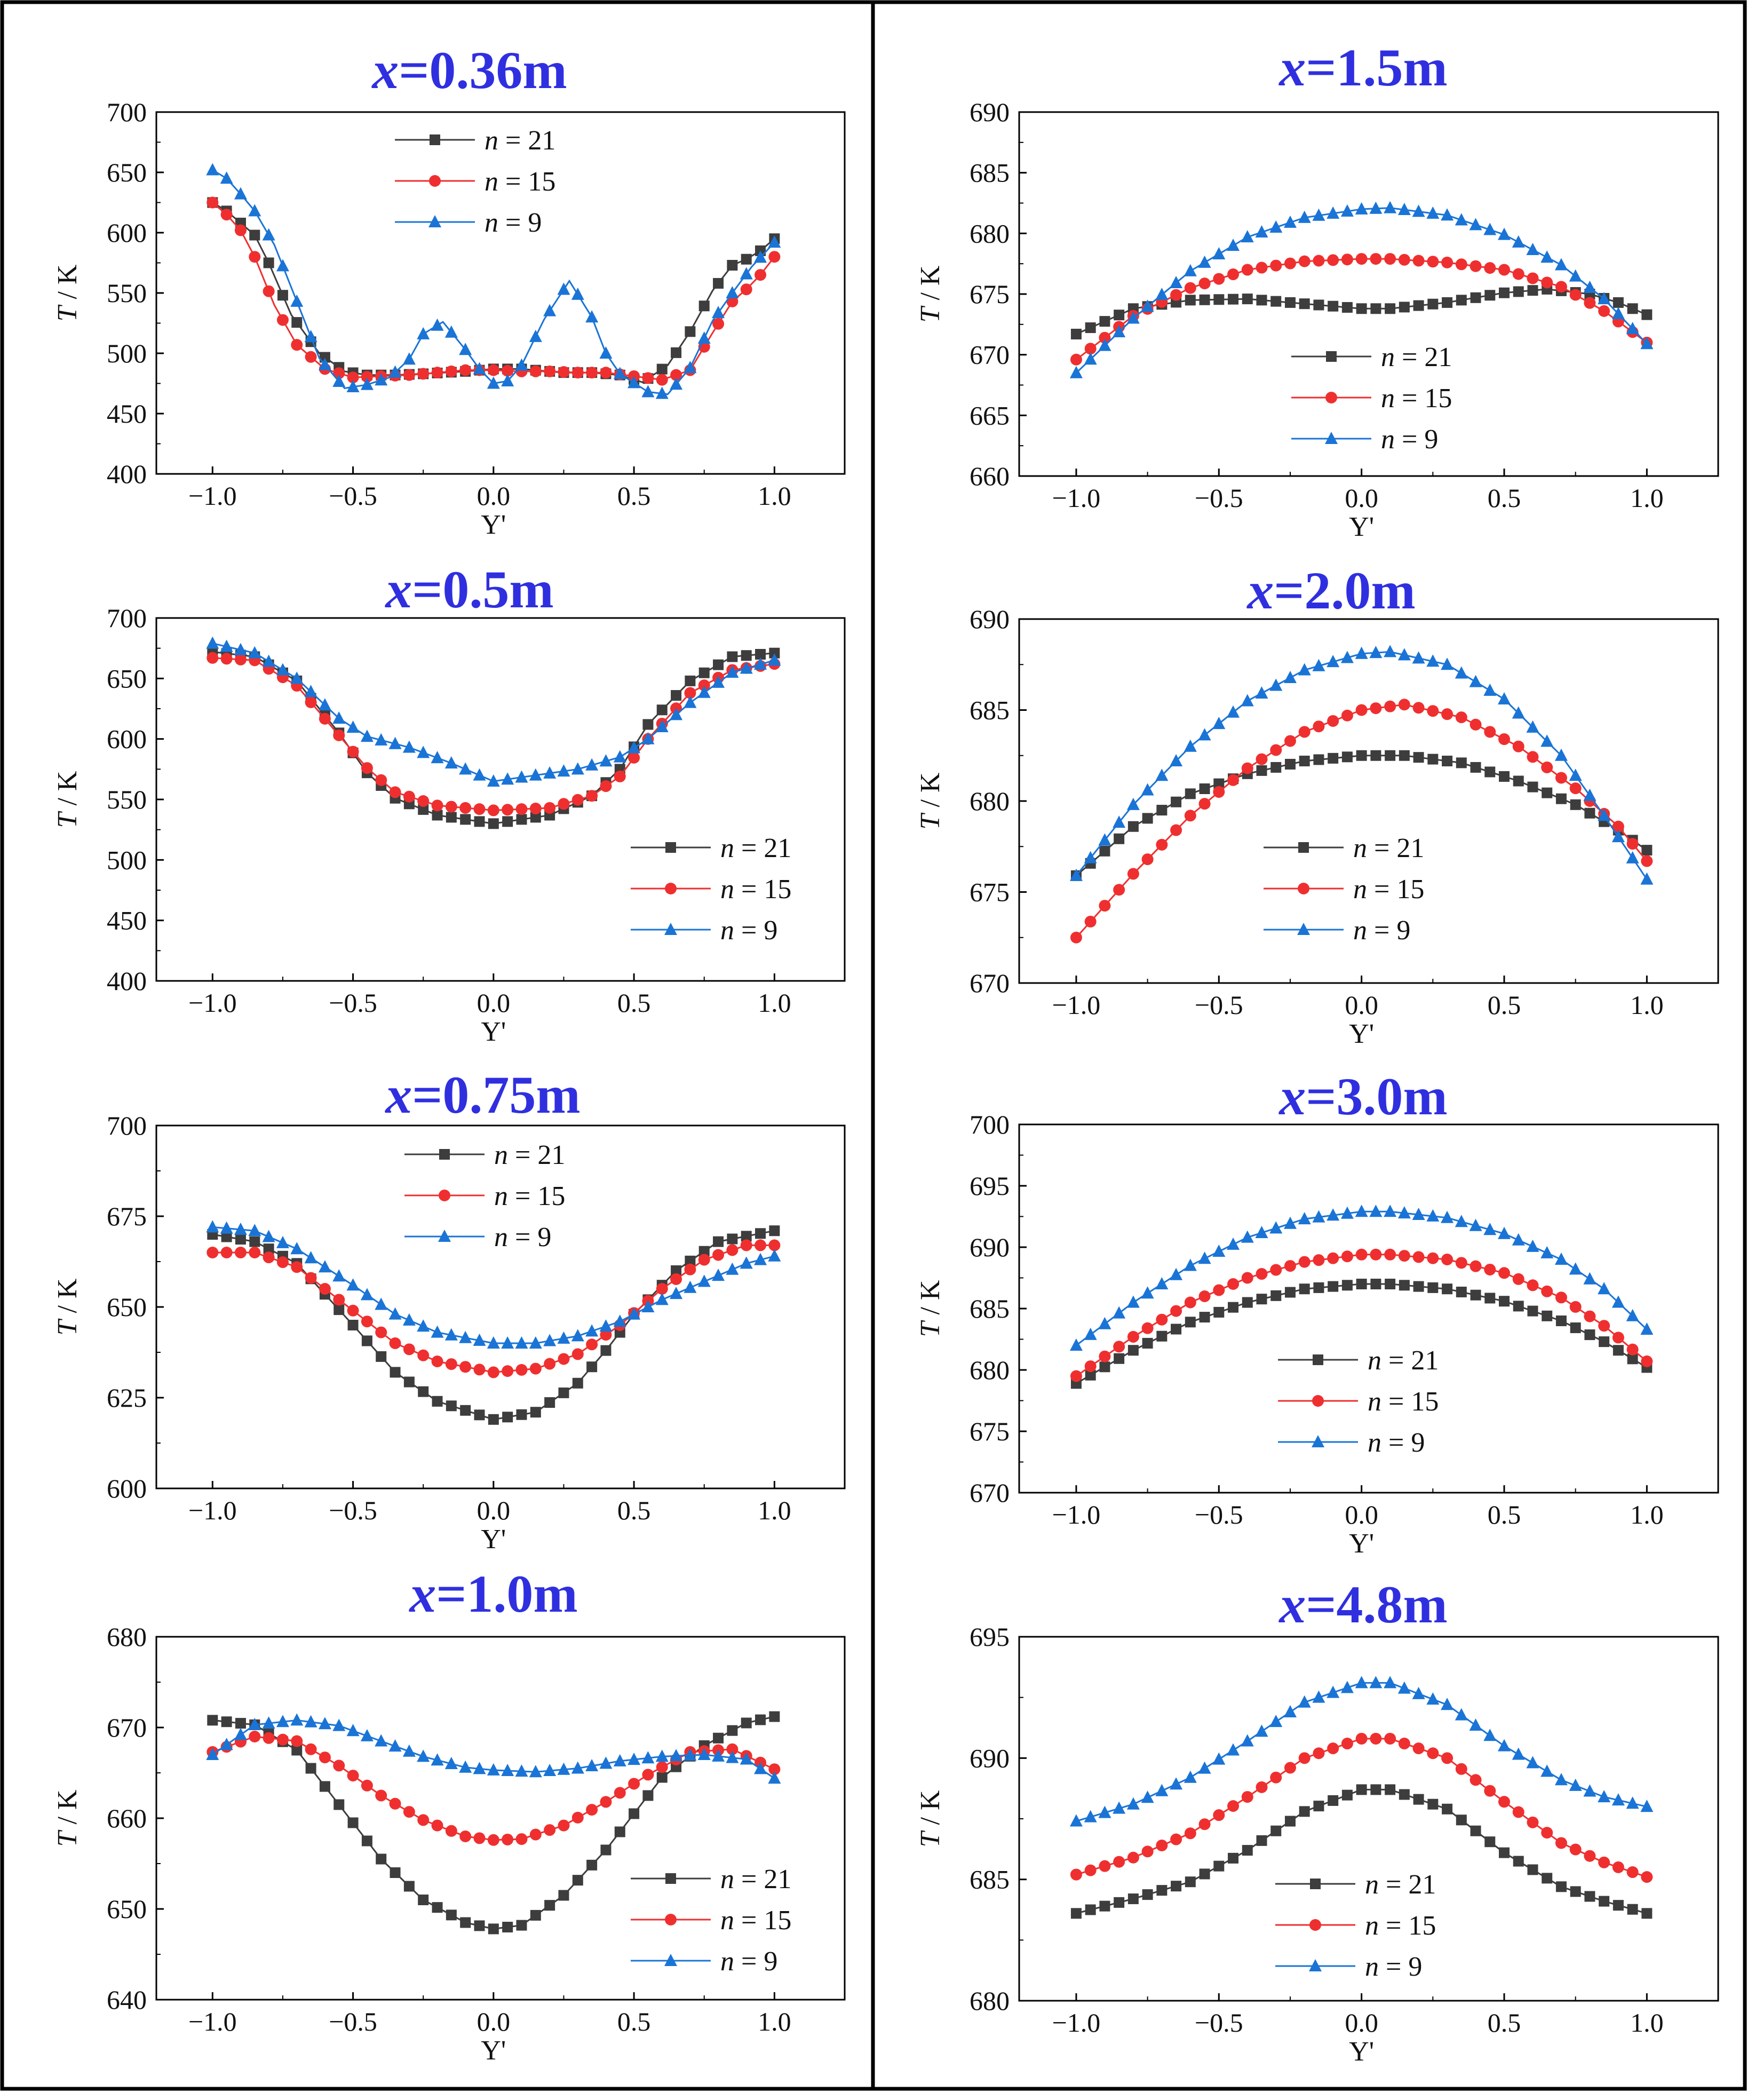 The width and height of the screenshot is (1763, 2100). What do you see at coordinates (990, 2001) in the screenshot?
I see `y-tick-label: 680` at bounding box center [990, 2001].